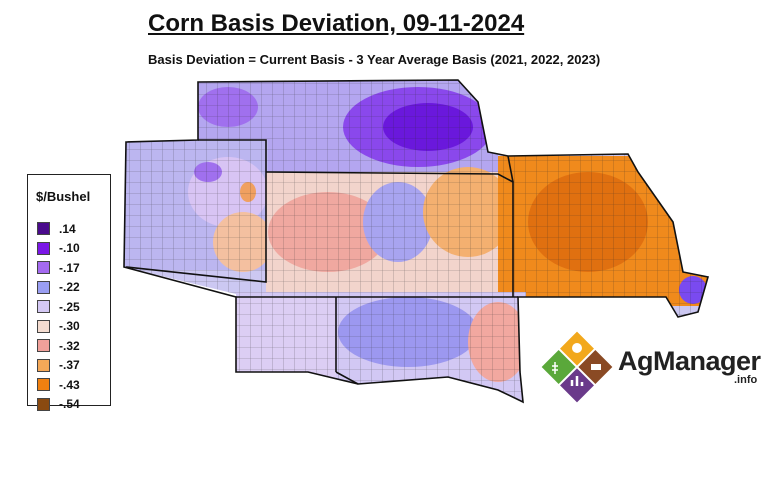  I want to click on legend-label: -.22, so click(69, 287).